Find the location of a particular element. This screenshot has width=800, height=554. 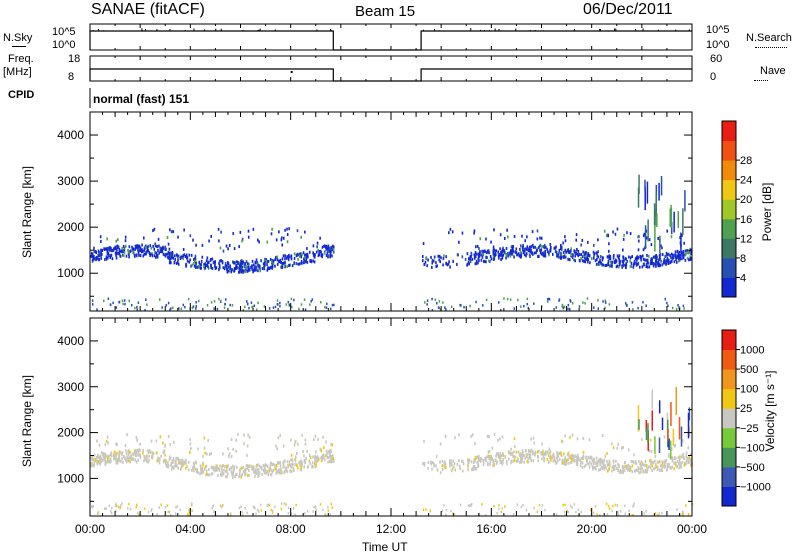

station-title: SANAE (fitACF) is located at coordinates (148, 9).